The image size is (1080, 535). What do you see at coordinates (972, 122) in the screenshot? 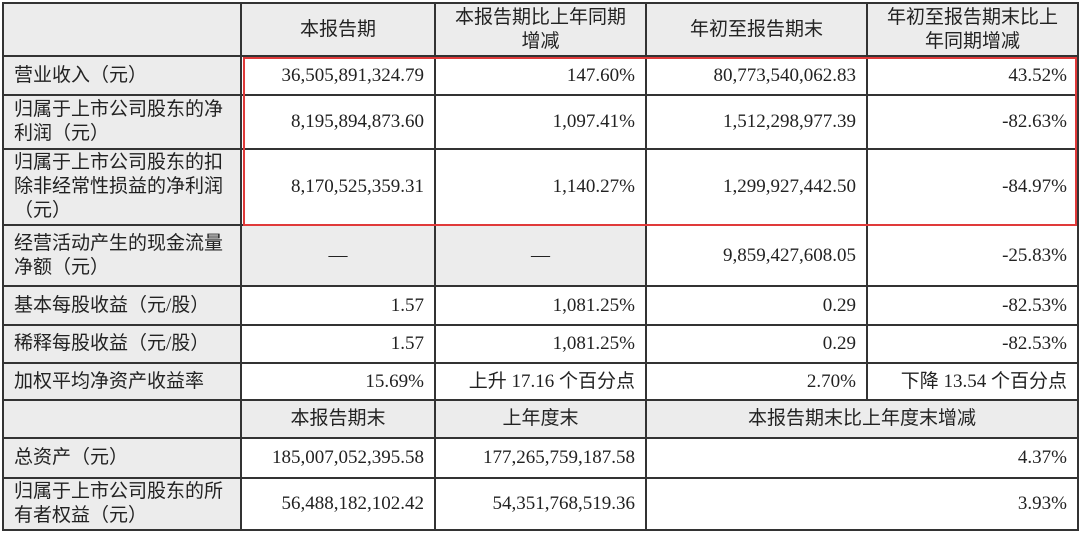
I see `cell: -82.63%` at bounding box center [972, 122].